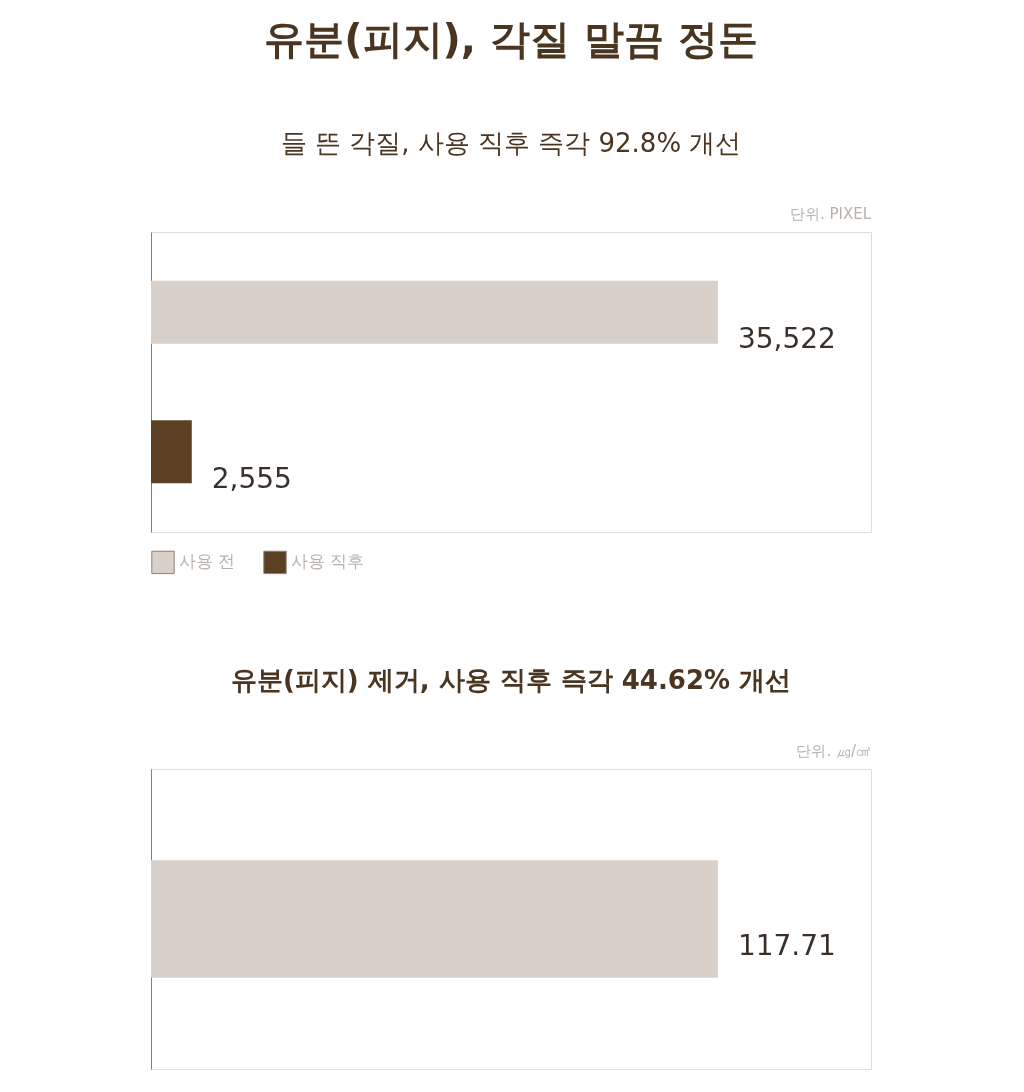  I want to click on text: 단위. PIXEL, so click(830, 214).